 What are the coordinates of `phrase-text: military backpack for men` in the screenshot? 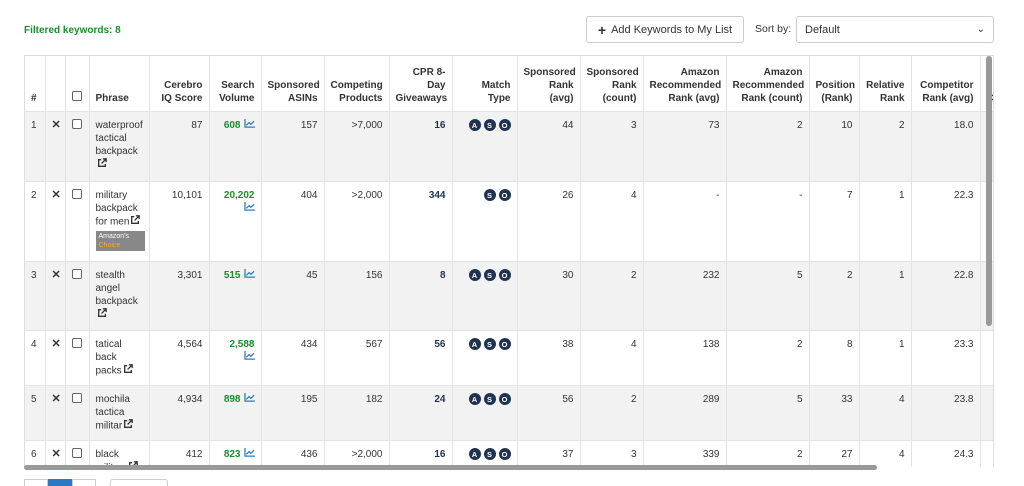 It's located at (116, 208).